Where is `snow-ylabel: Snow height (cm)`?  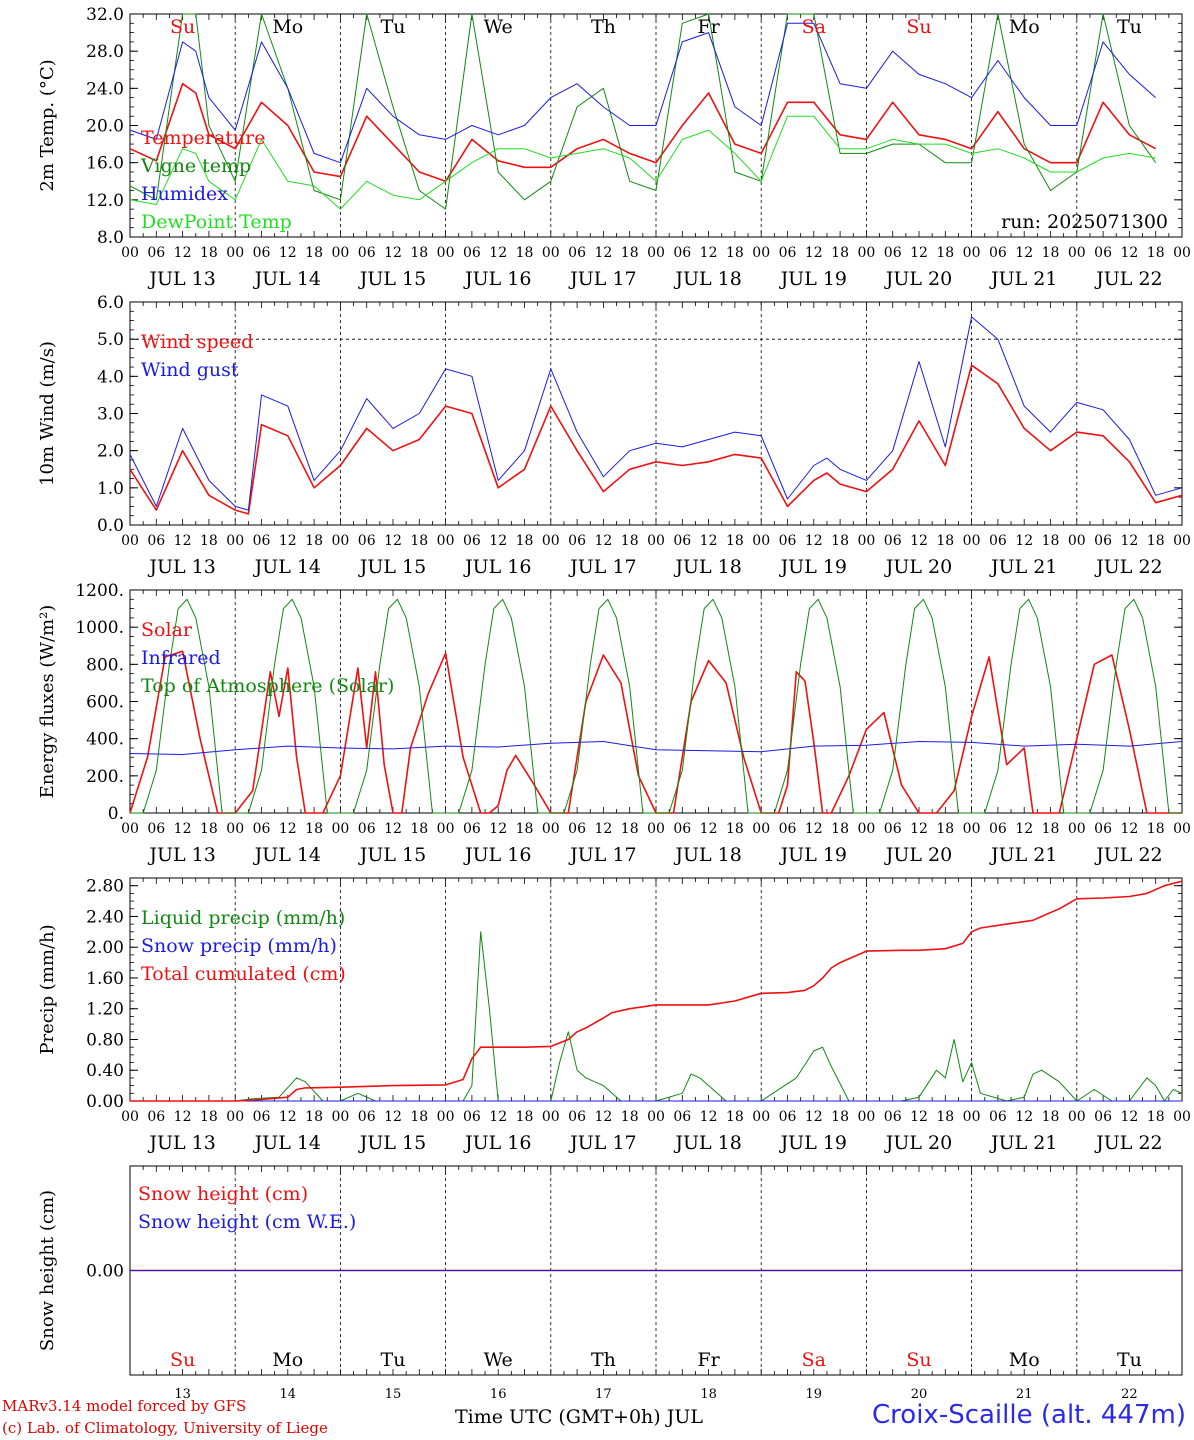
snow-ylabel: Snow height (cm) is located at coordinates (47, 1270).